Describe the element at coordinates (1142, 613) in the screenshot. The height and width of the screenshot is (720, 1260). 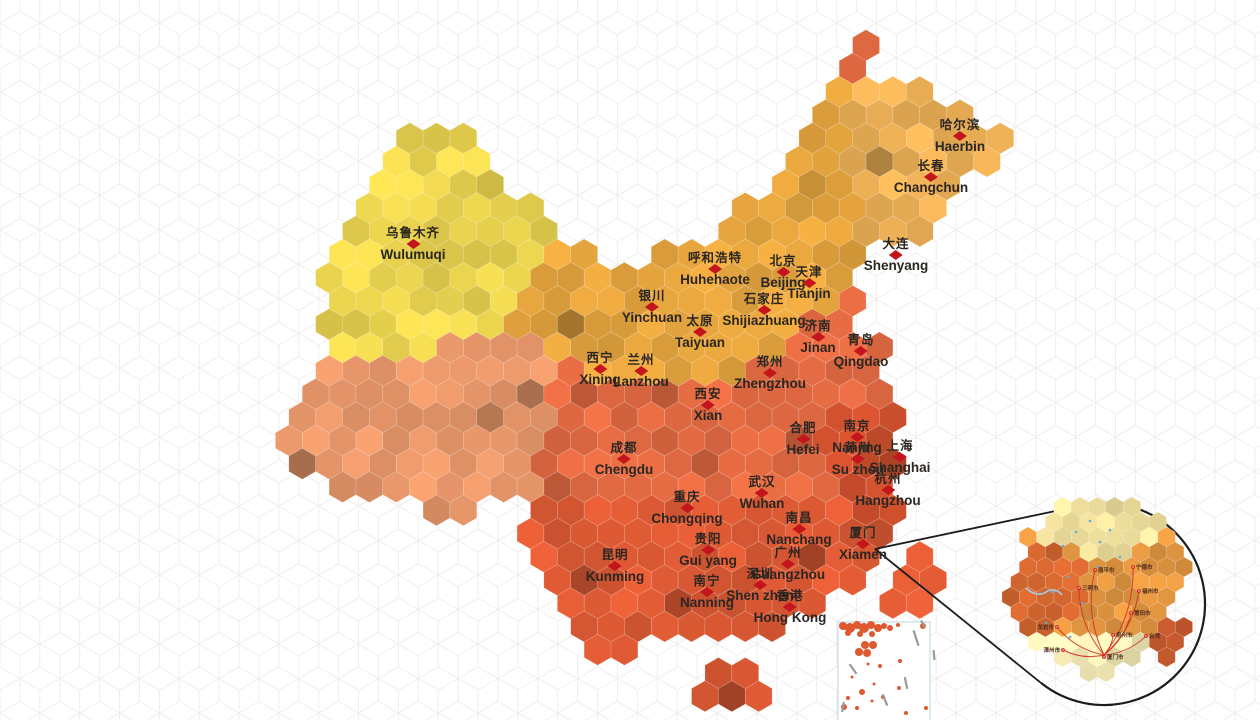
I see `inset-city-label: 莆田市` at that location.